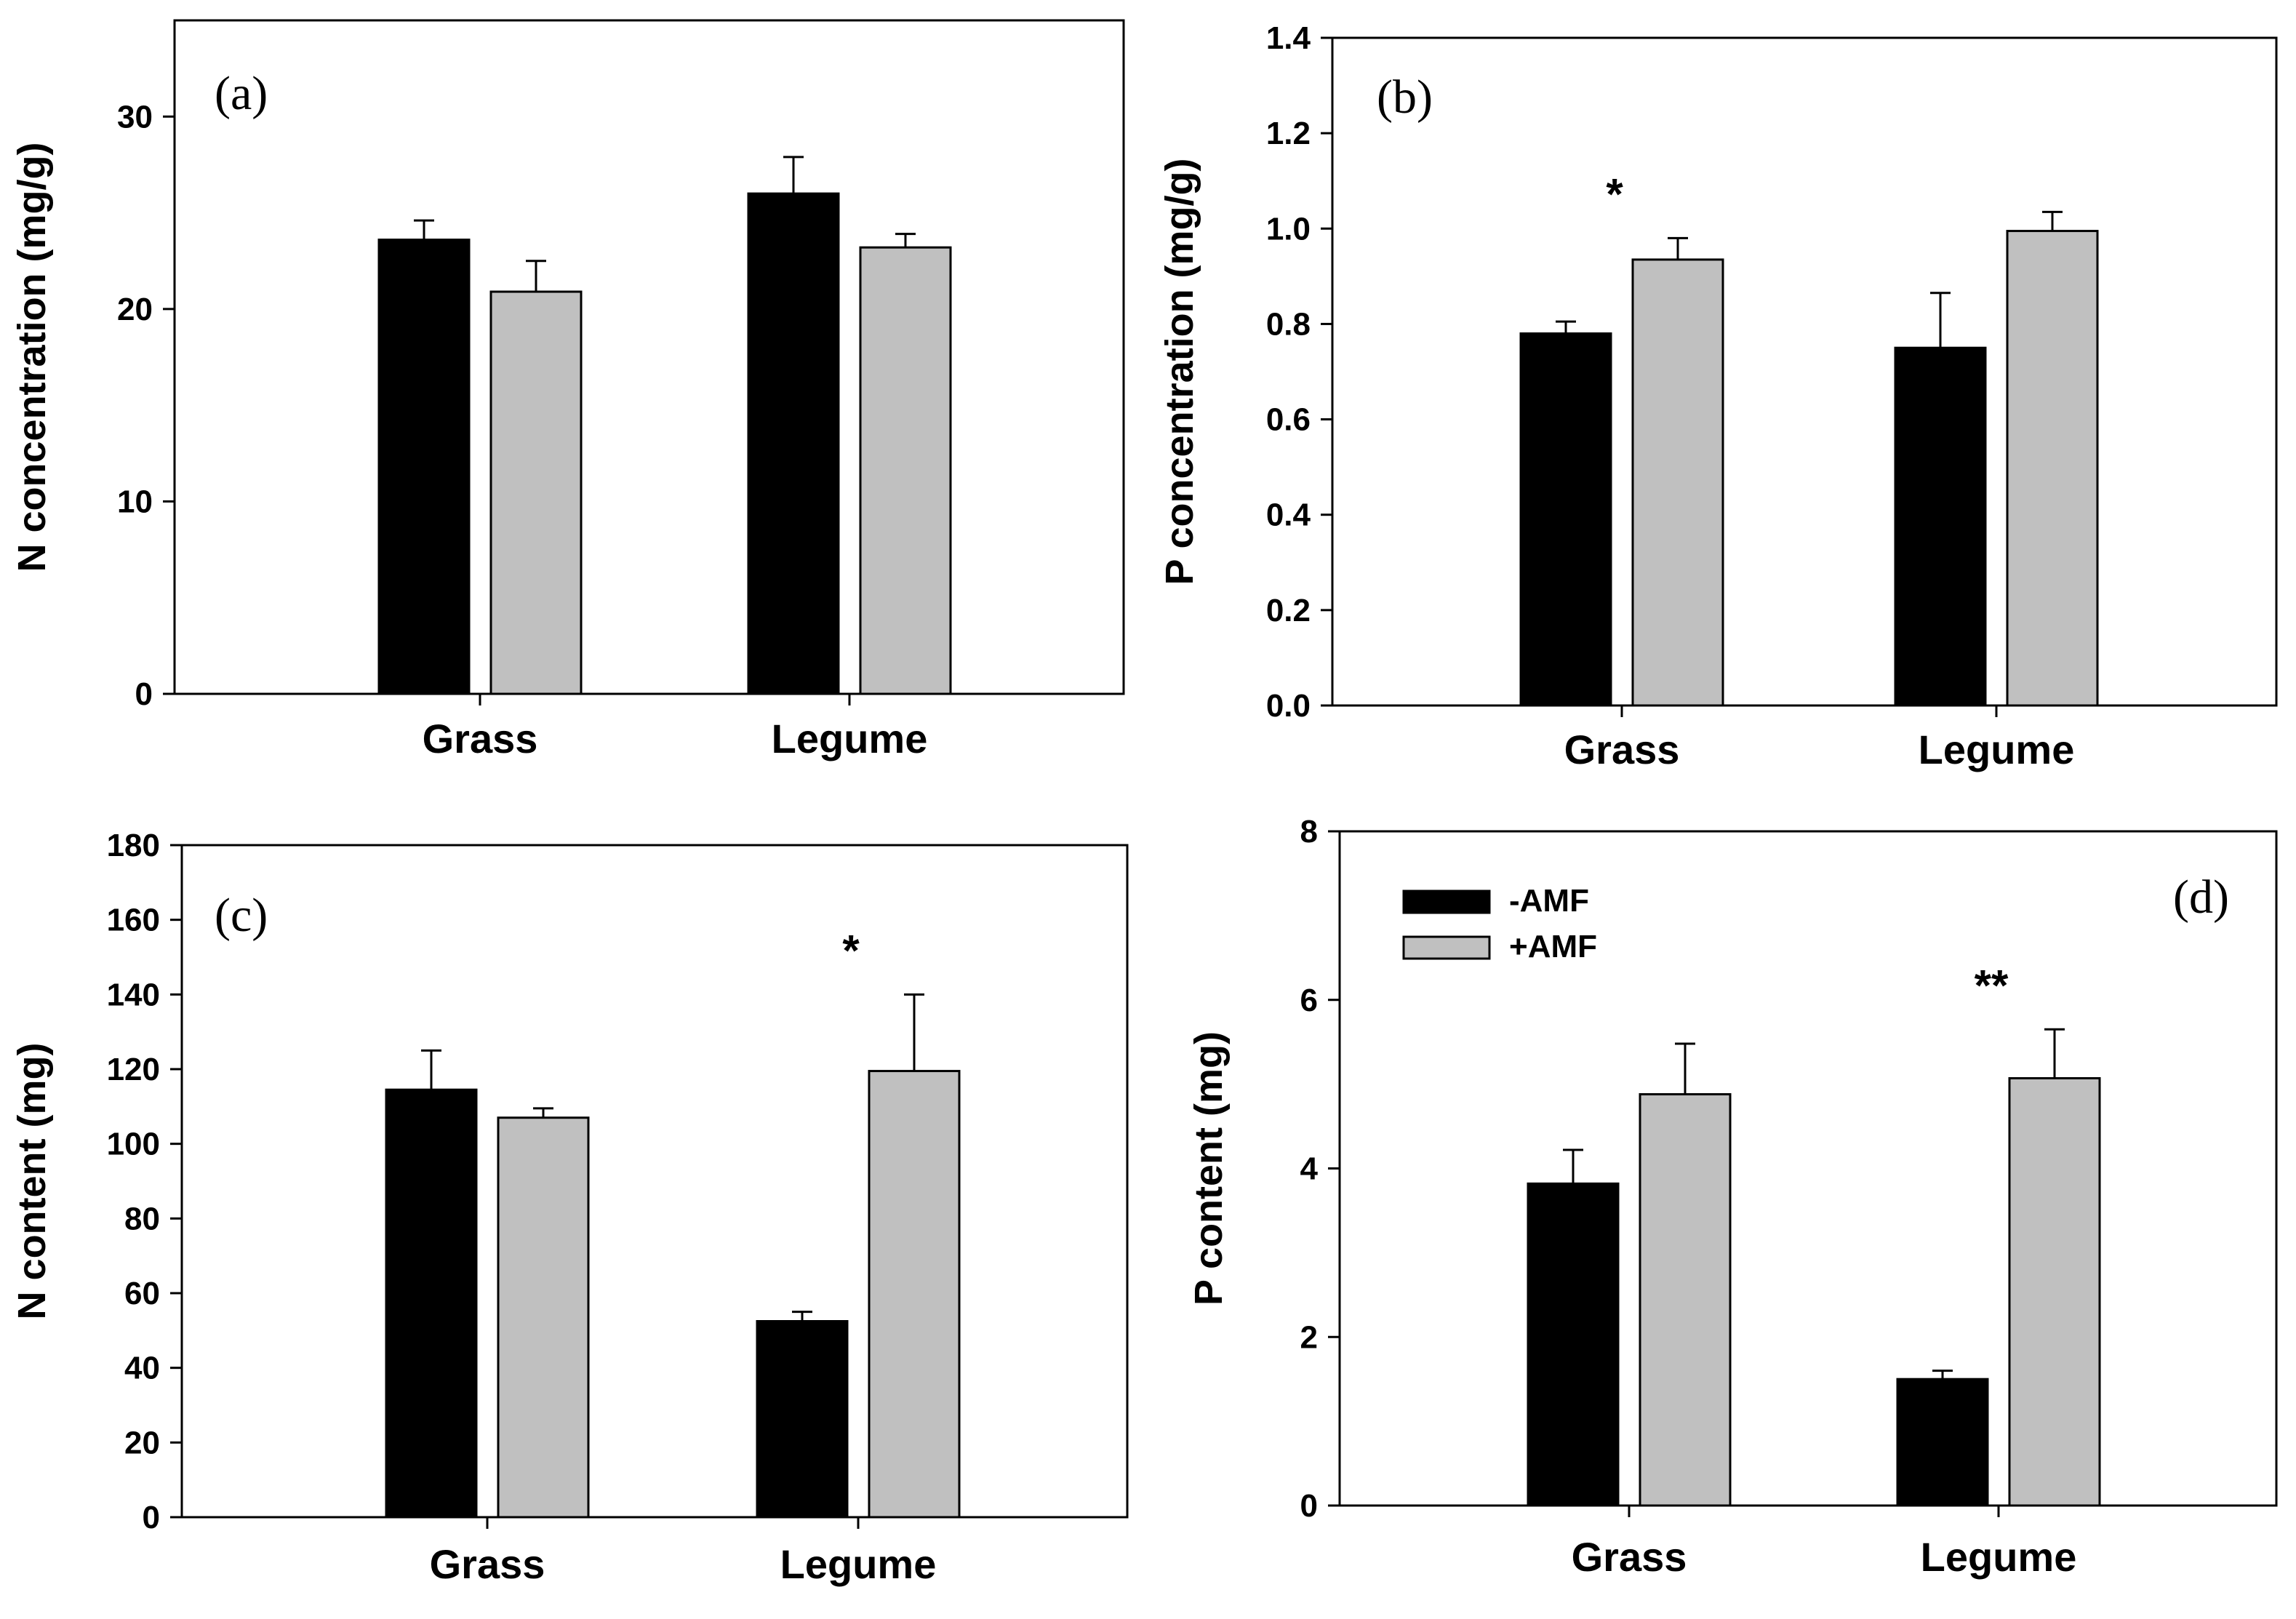 The width and height of the screenshot is (2296, 1619). What do you see at coordinates (1288, 706) in the screenshot?
I see `y-tick-label: 0.0` at bounding box center [1288, 706].